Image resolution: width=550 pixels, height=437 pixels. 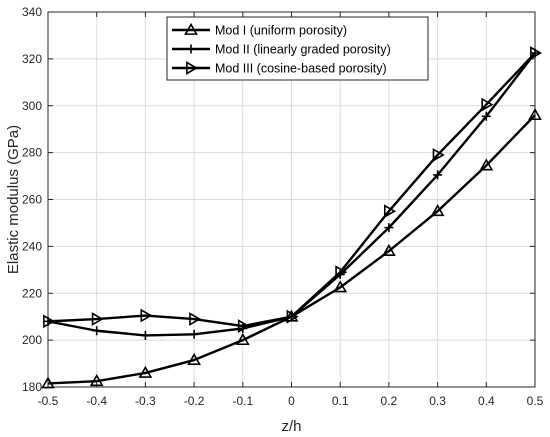 I want to click on x-tick-label: 0.3, so click(x=437, y=401).